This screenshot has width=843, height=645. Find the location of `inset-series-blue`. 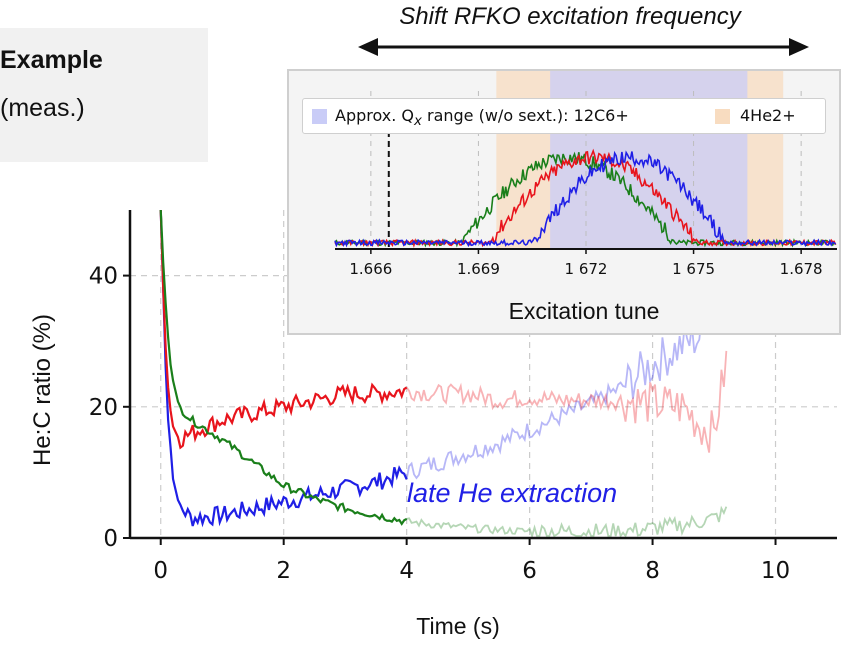

inset-series-blue is located at coordinates (585, 199).